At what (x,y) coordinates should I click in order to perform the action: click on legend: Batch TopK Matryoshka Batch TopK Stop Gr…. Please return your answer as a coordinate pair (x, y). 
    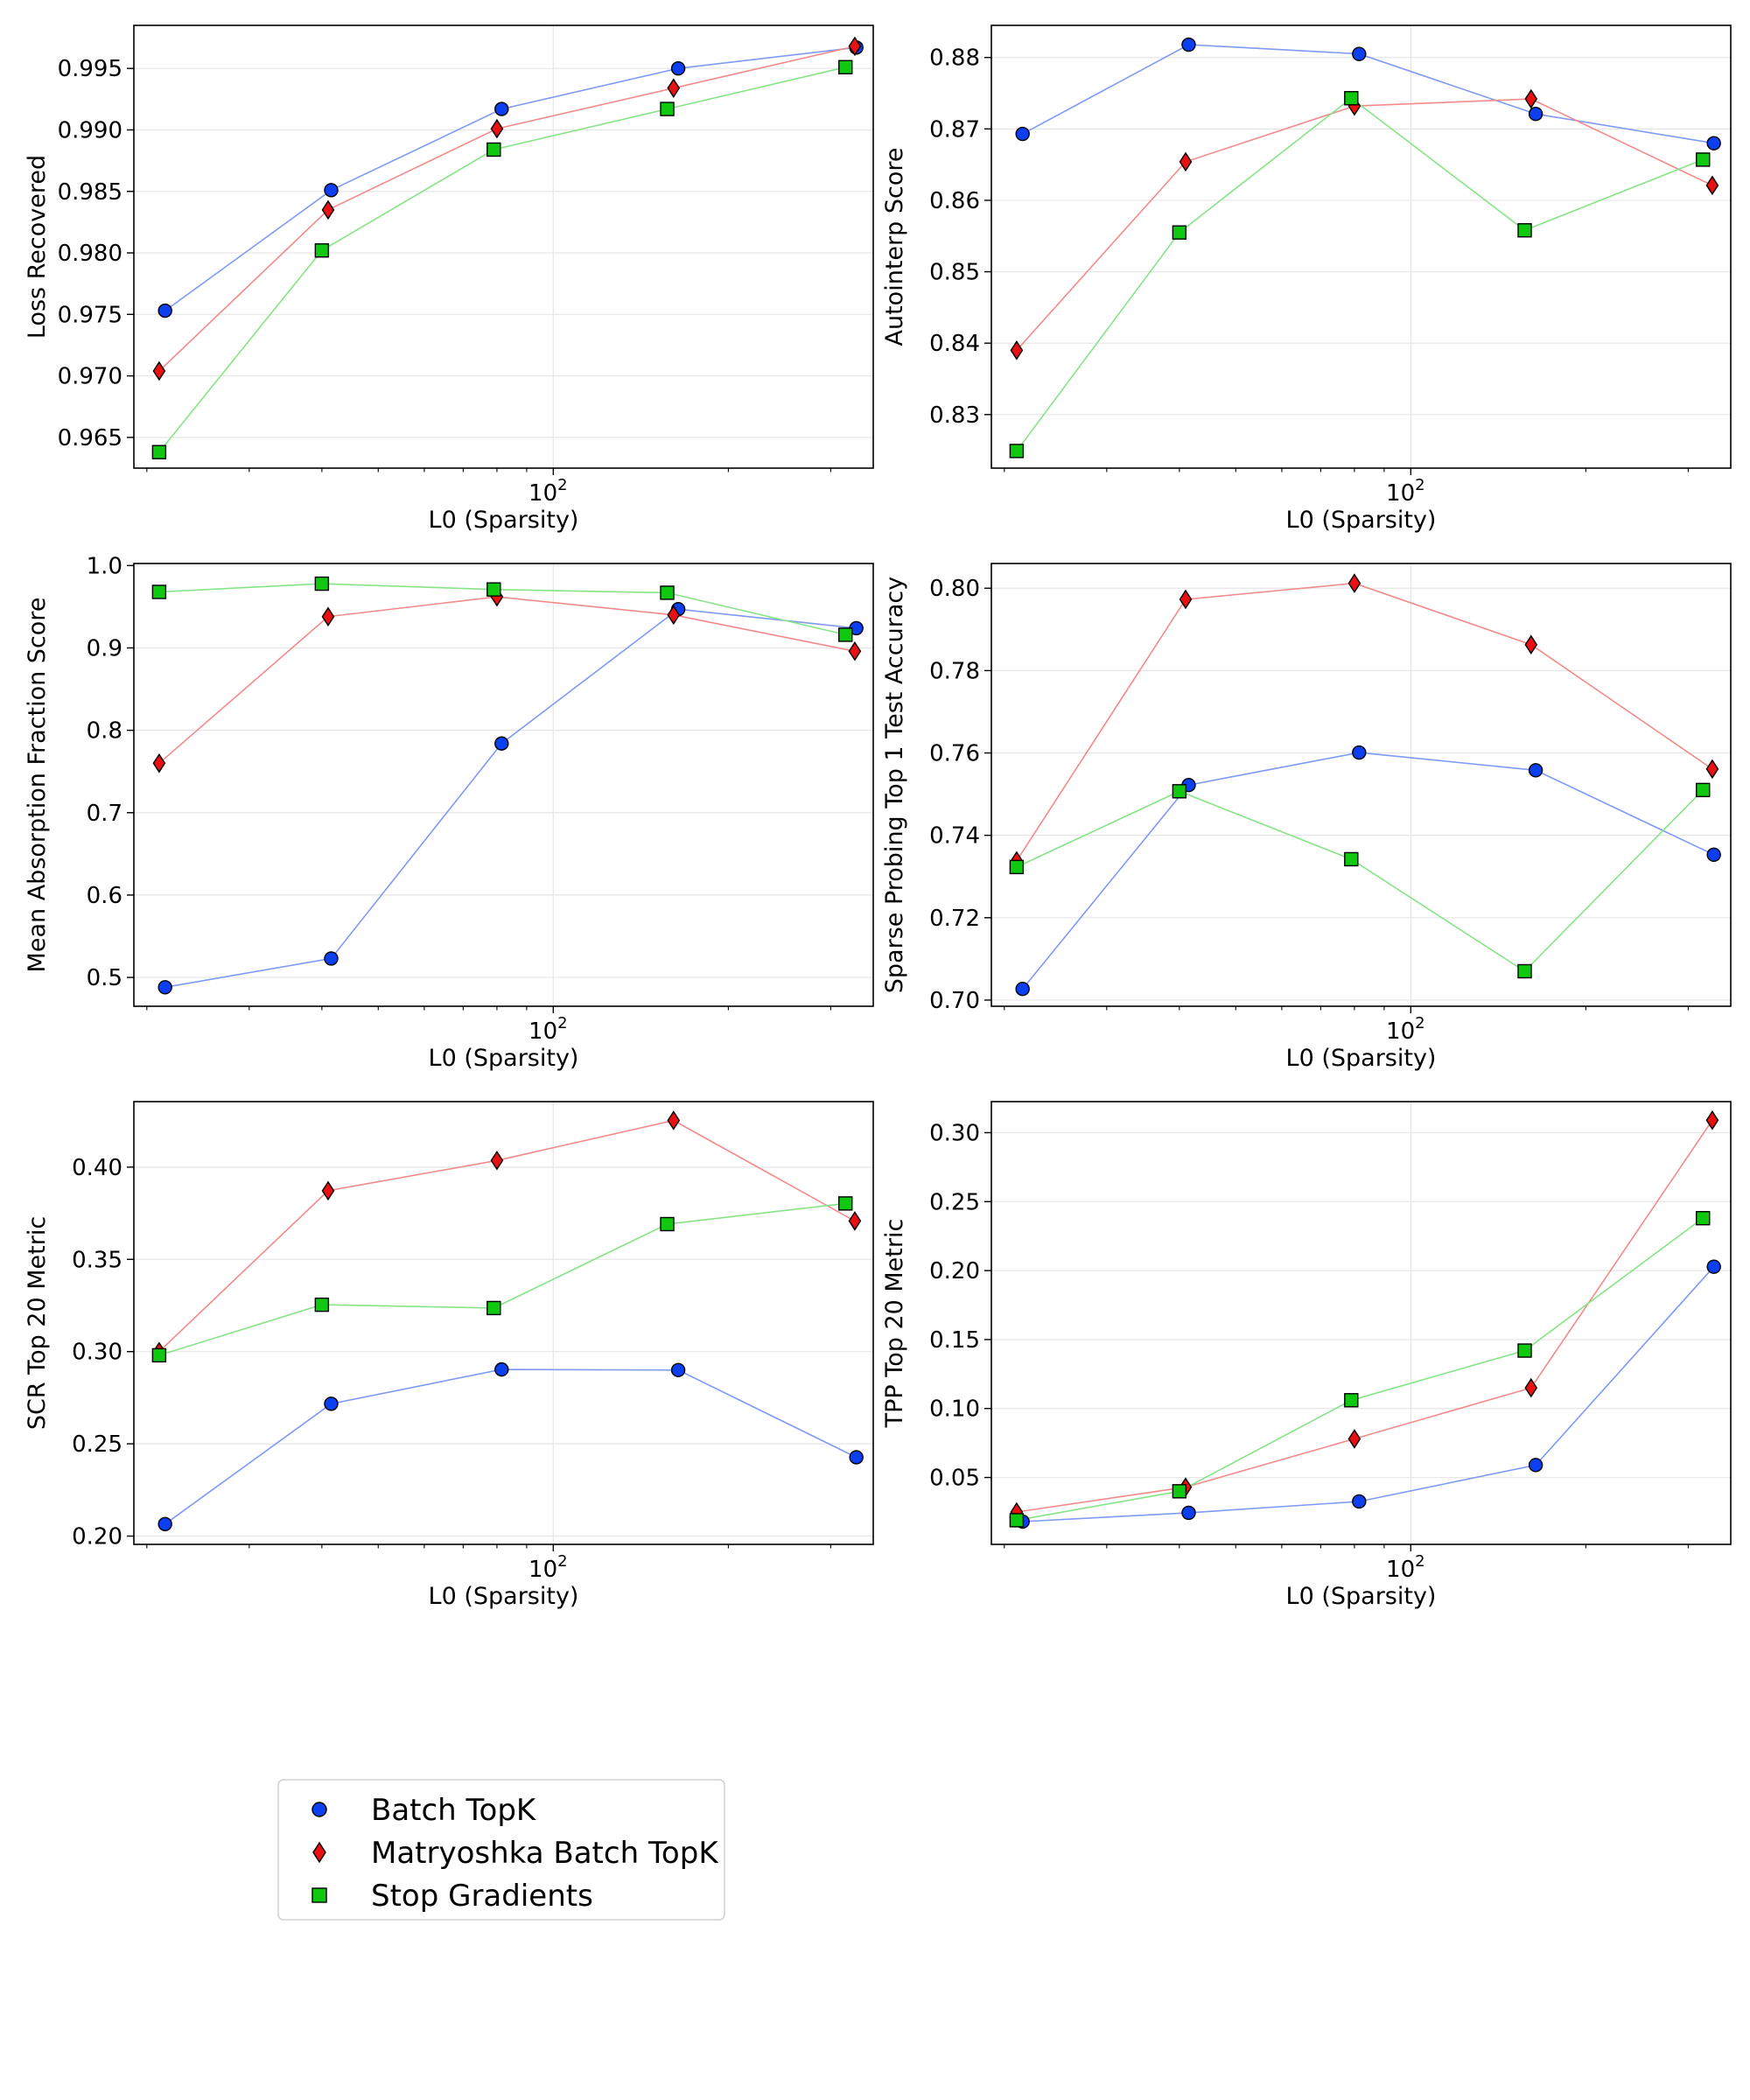
    Looking at the image, I should click on (501, 1850).